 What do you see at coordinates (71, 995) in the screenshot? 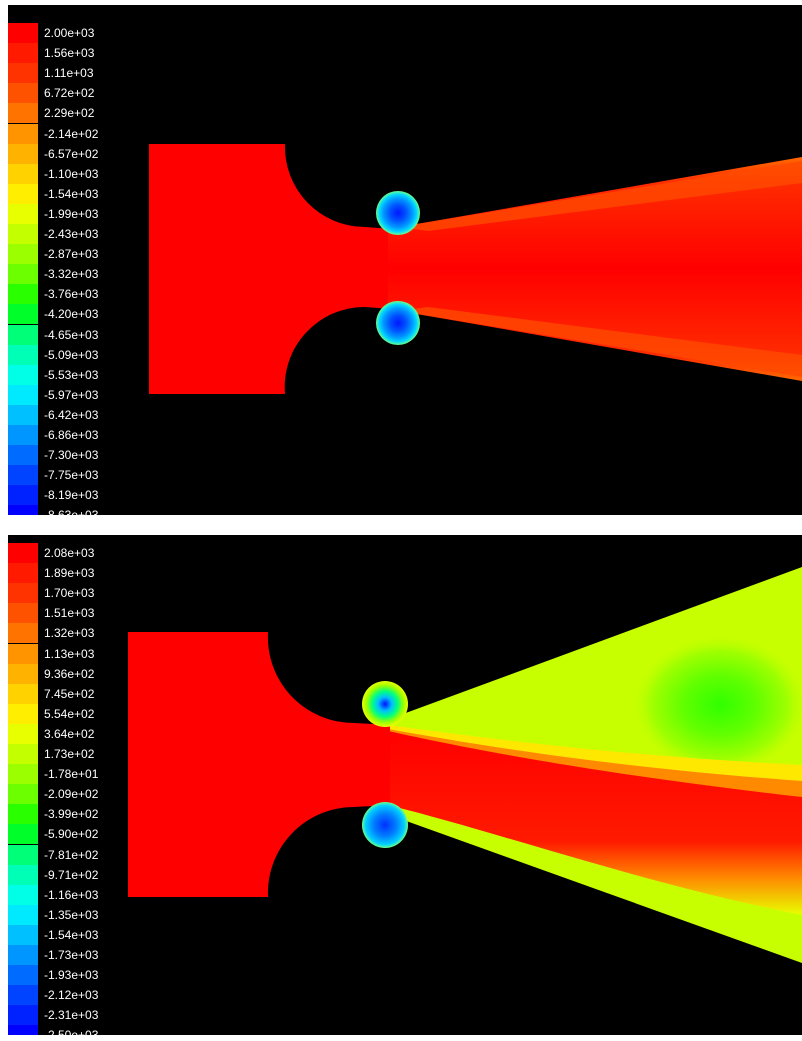
I see `legend-label: -2.12e+03` at bounding box center [71, 995].